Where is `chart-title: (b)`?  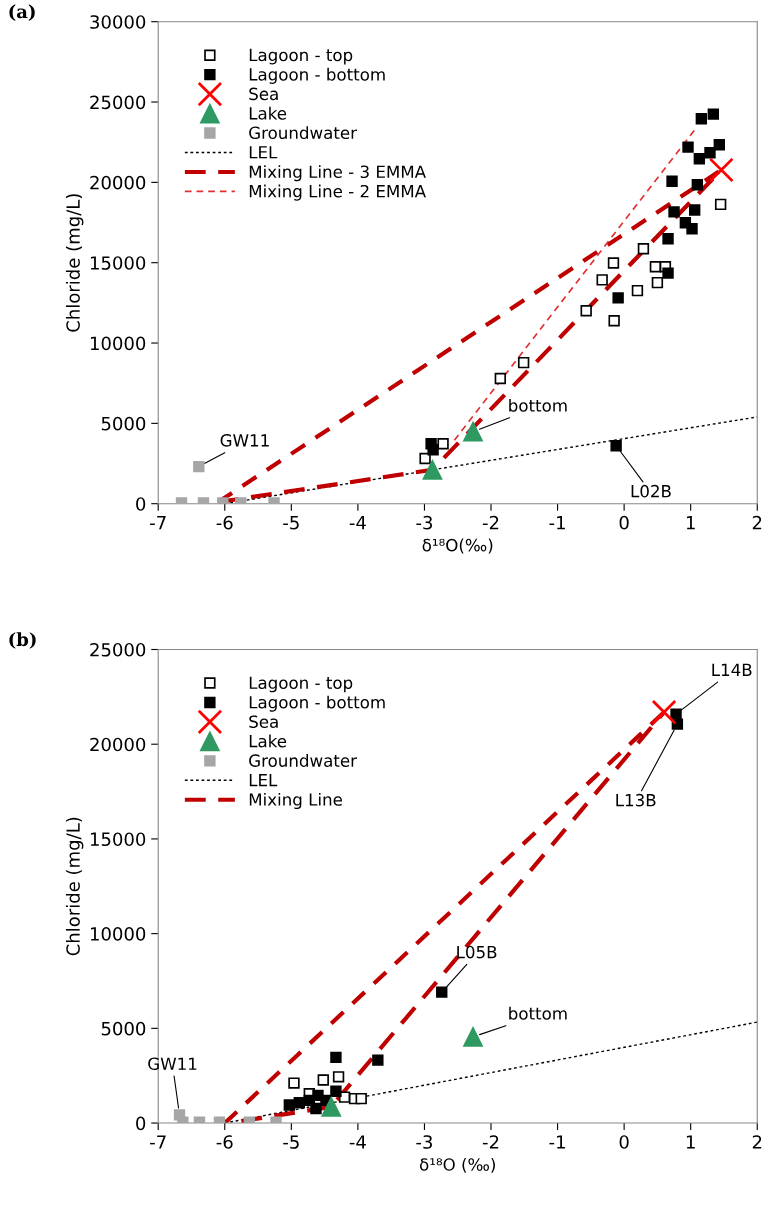
chart-title: (b) is located at coordinates (22, 640).